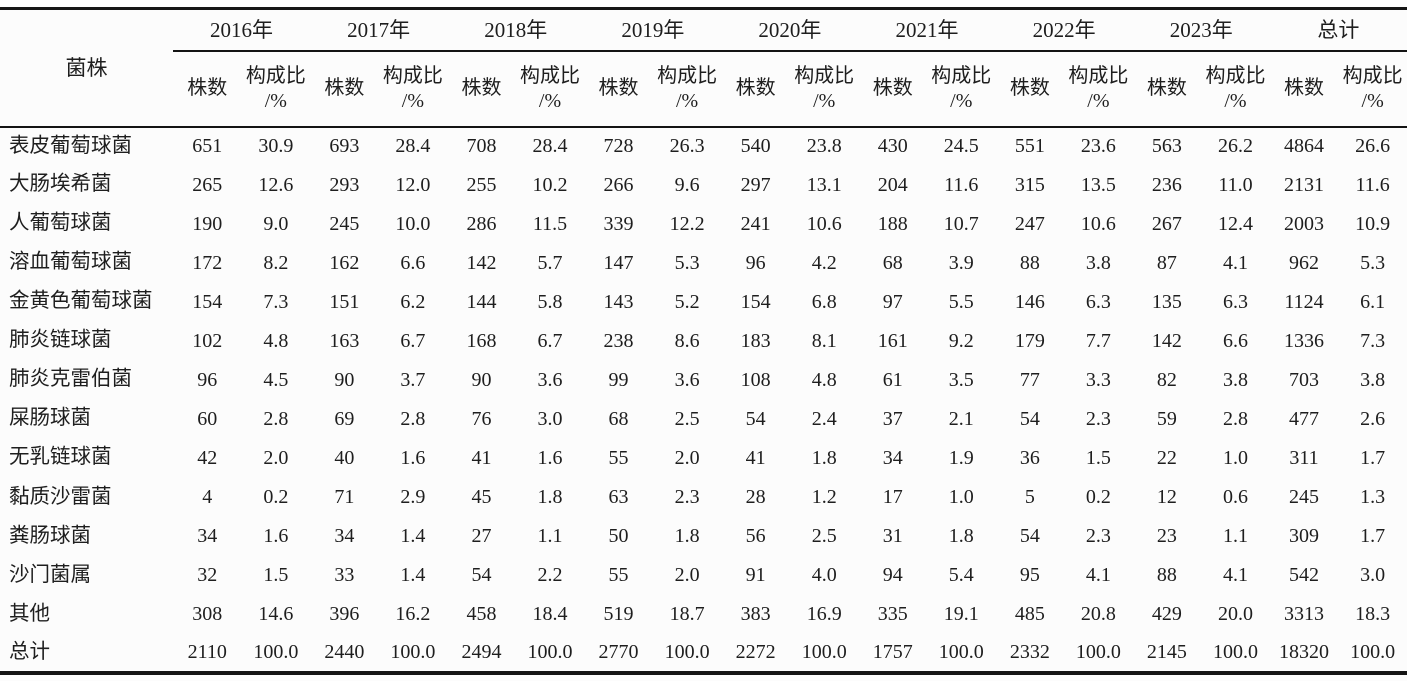 The image size is (1407, 681). I want to click on table-cell: 11.6, so click(961, 184).